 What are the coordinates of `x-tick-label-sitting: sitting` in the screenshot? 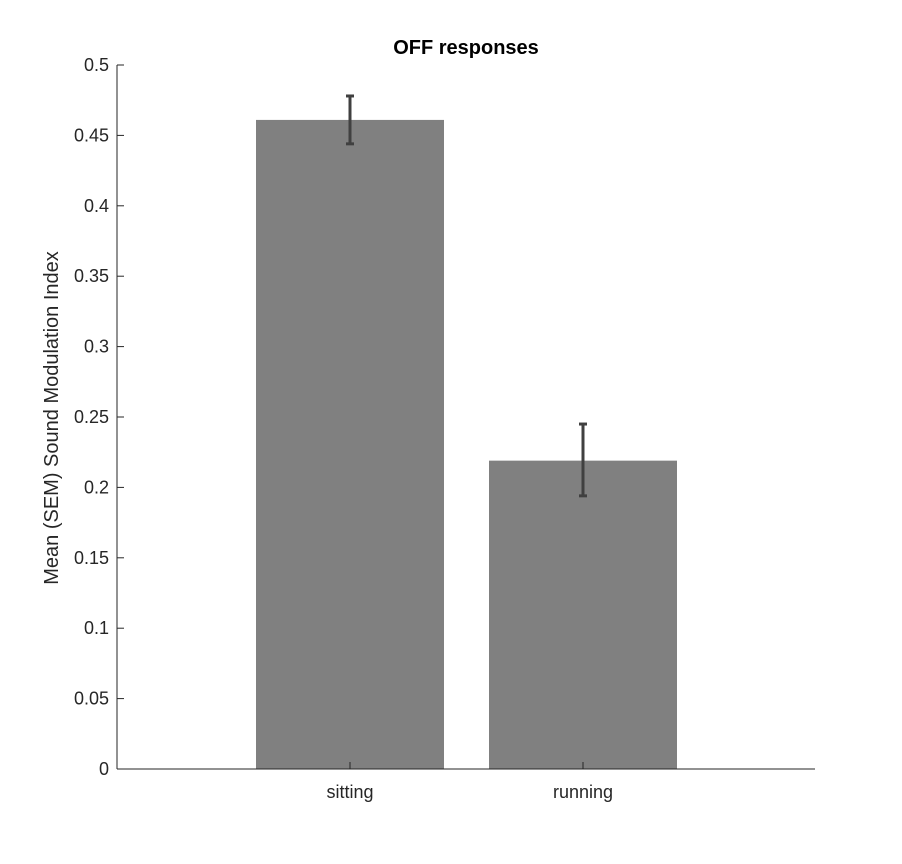 It's located at (349, 792).